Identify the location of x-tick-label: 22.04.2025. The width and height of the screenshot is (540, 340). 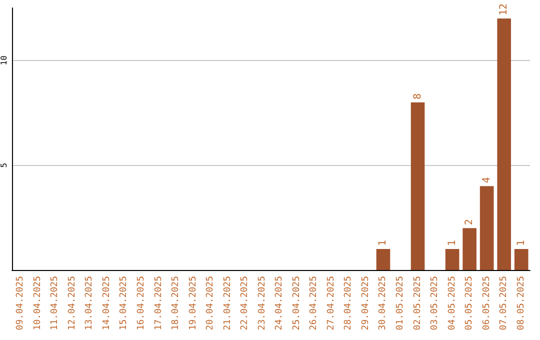
(245, 303).